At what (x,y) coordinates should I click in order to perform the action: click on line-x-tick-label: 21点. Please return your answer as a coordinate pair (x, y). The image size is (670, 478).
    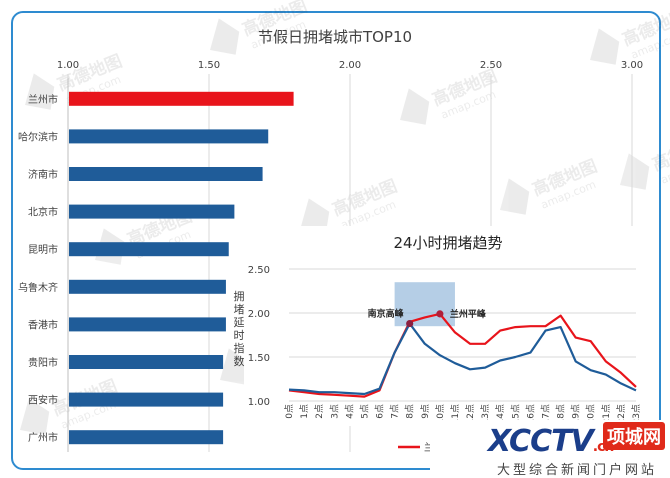
    Looking at the image, I should click on (606, 414).